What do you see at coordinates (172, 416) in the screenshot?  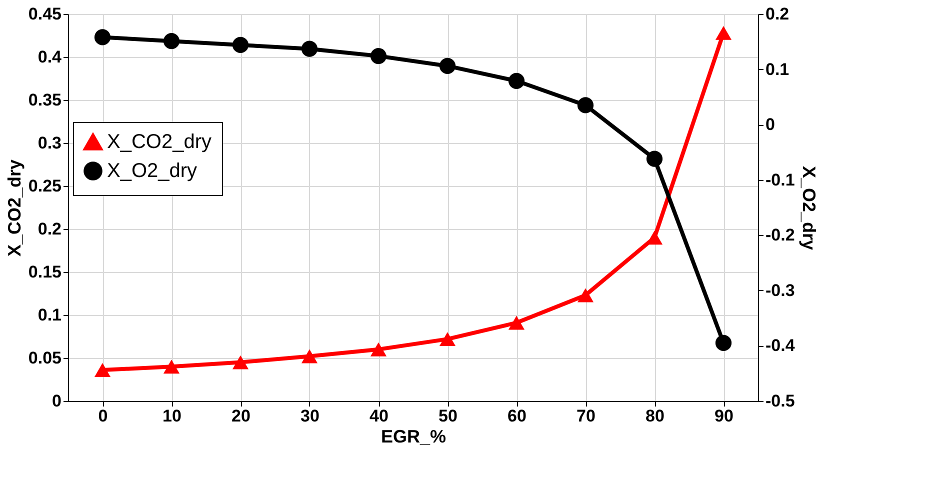 I see `x-tick-label: 10` at bounding box center [172, 416].